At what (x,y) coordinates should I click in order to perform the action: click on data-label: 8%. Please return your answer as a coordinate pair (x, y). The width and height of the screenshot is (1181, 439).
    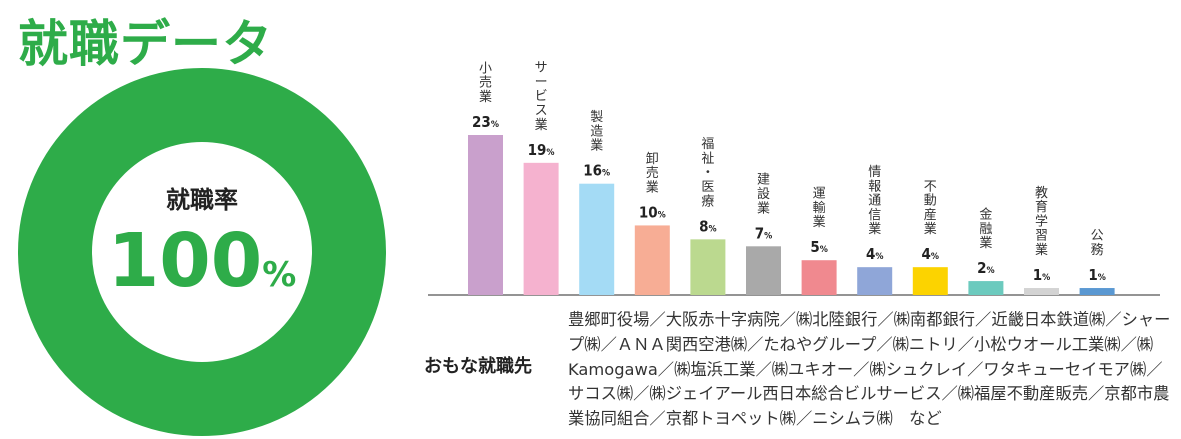
    Looking at the image, I should click on (708, 226).